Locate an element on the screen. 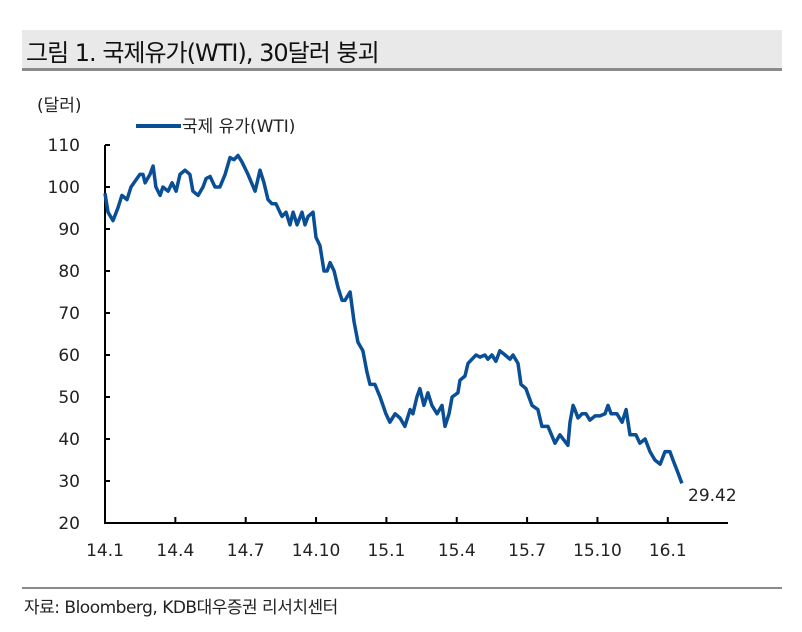  x-tick-label: 15.7 is located at coordinates (527, 551).